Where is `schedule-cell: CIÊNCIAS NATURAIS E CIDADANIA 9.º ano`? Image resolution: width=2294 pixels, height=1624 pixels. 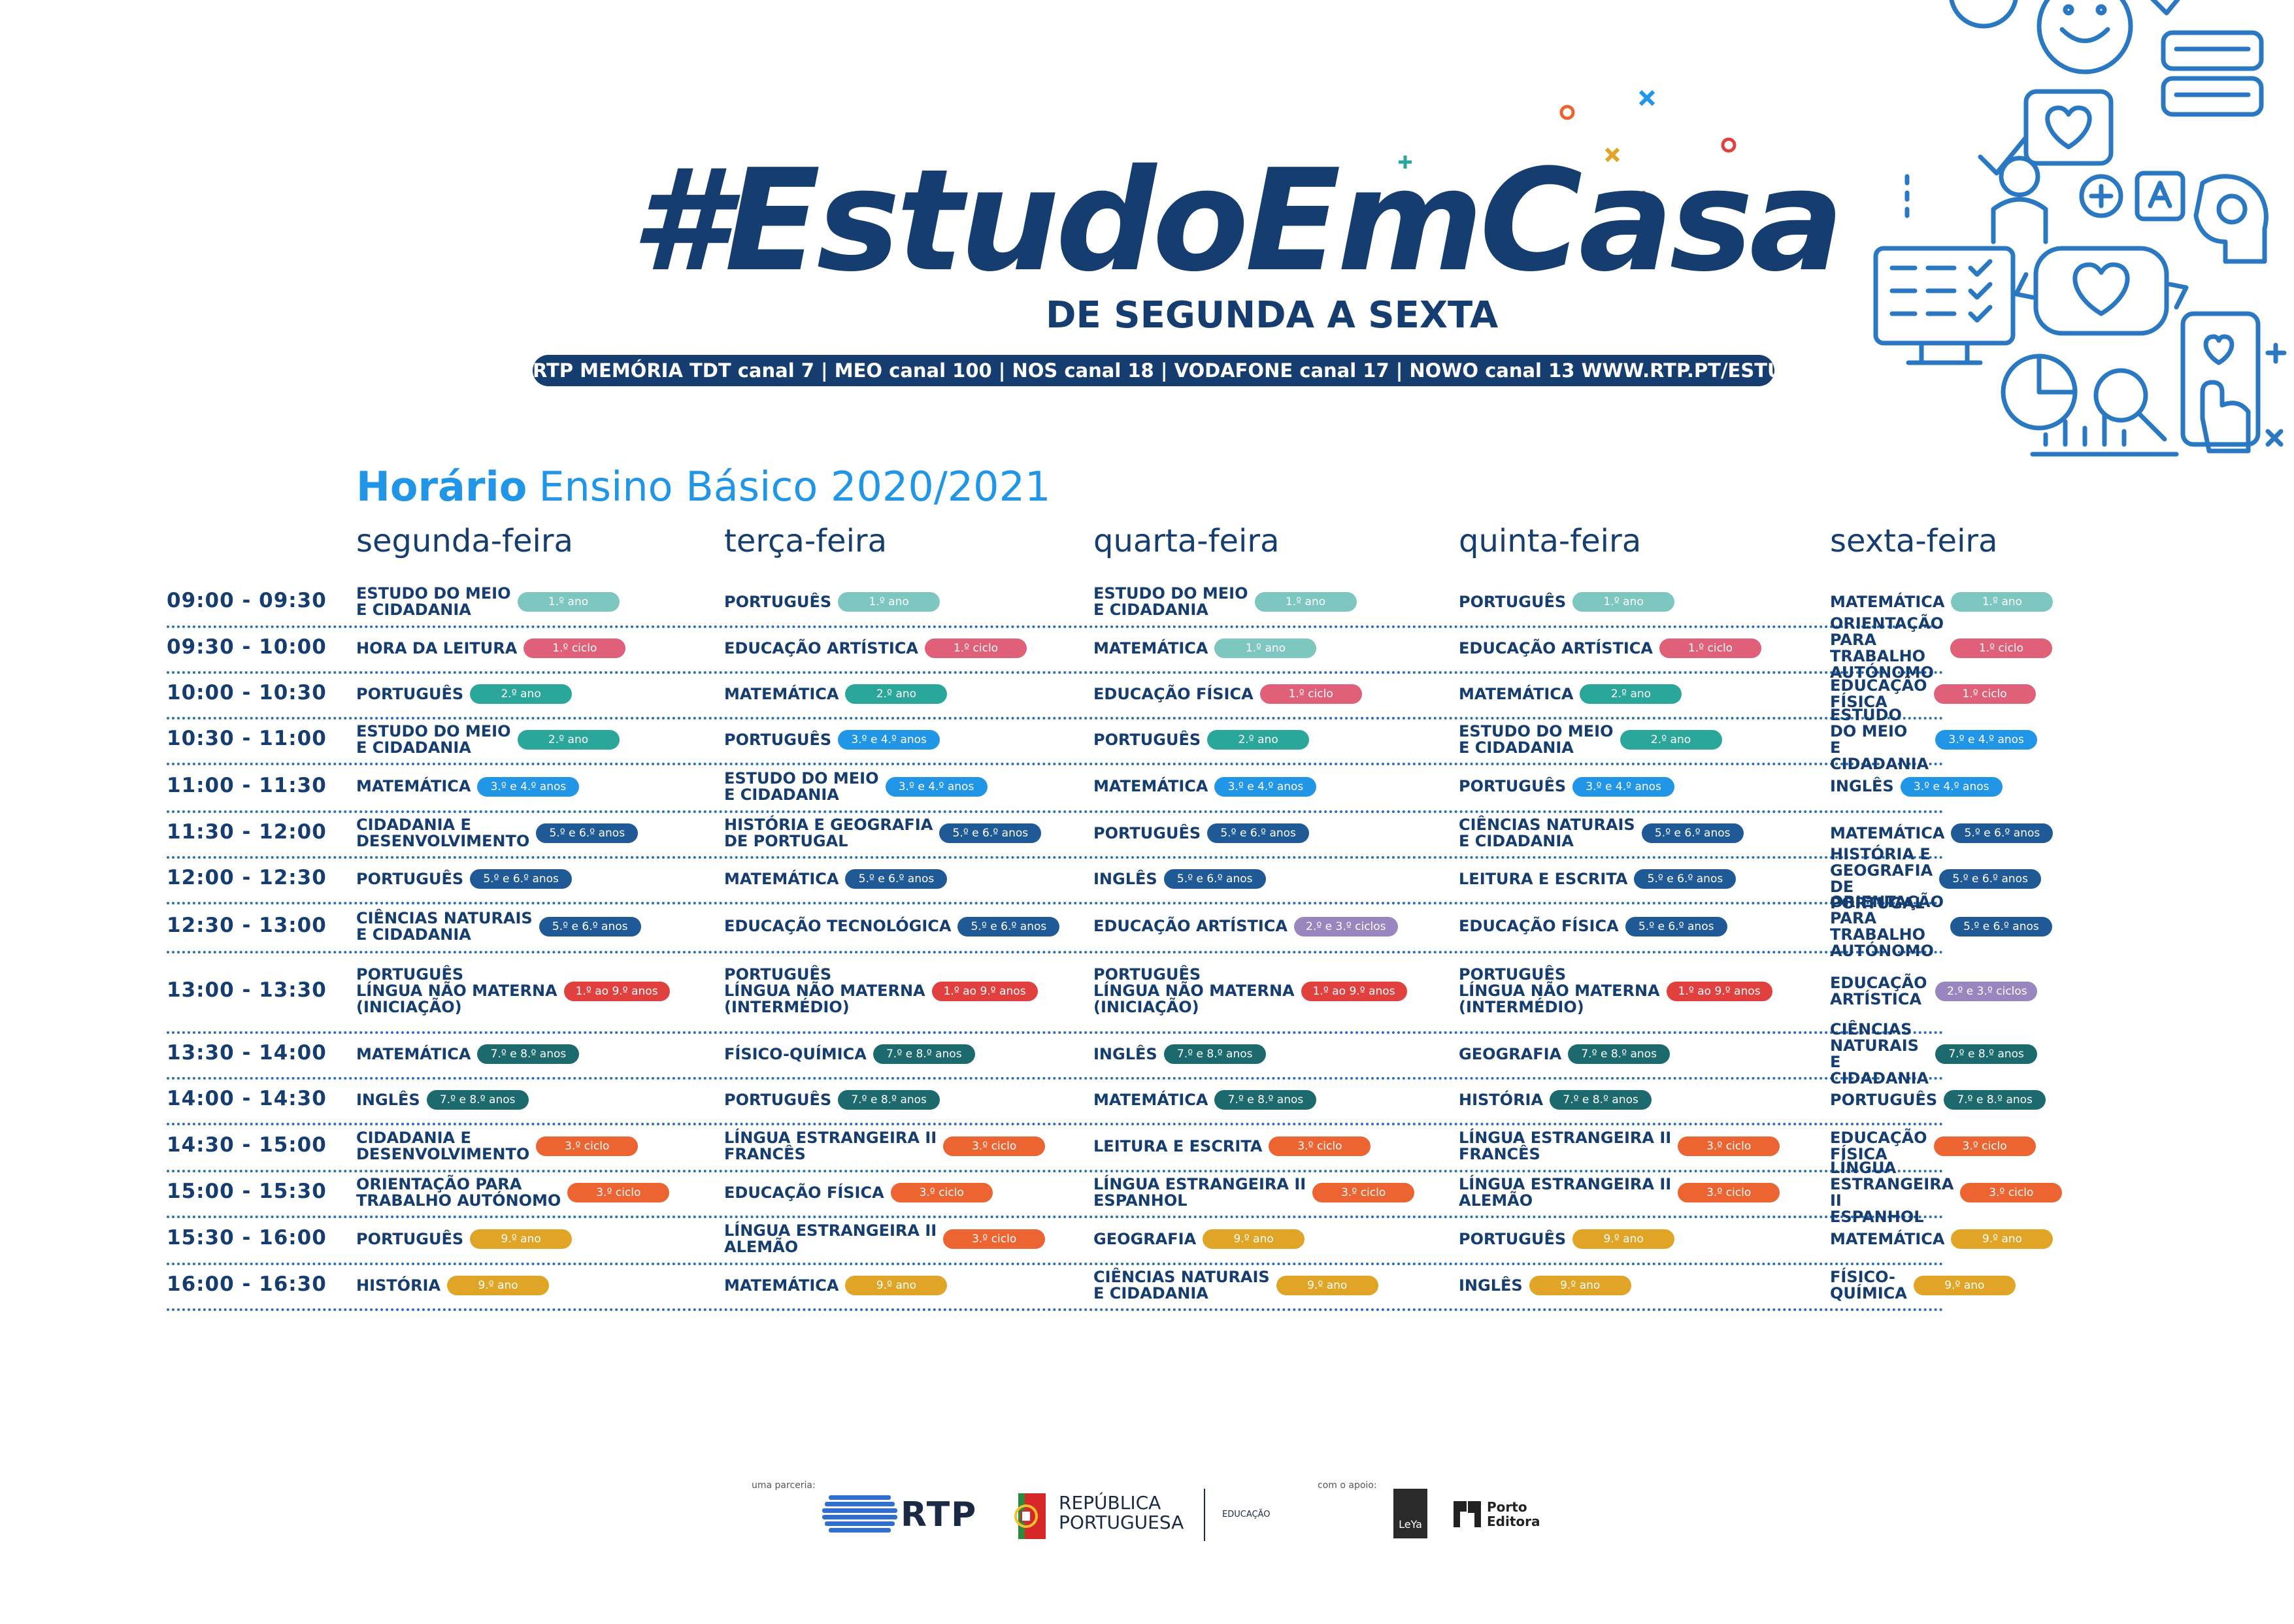 schedule-cell: CIÊNCIAS NATURAIS E CIDADANIA 9.º ano is located at coordinates (1235, 1285).